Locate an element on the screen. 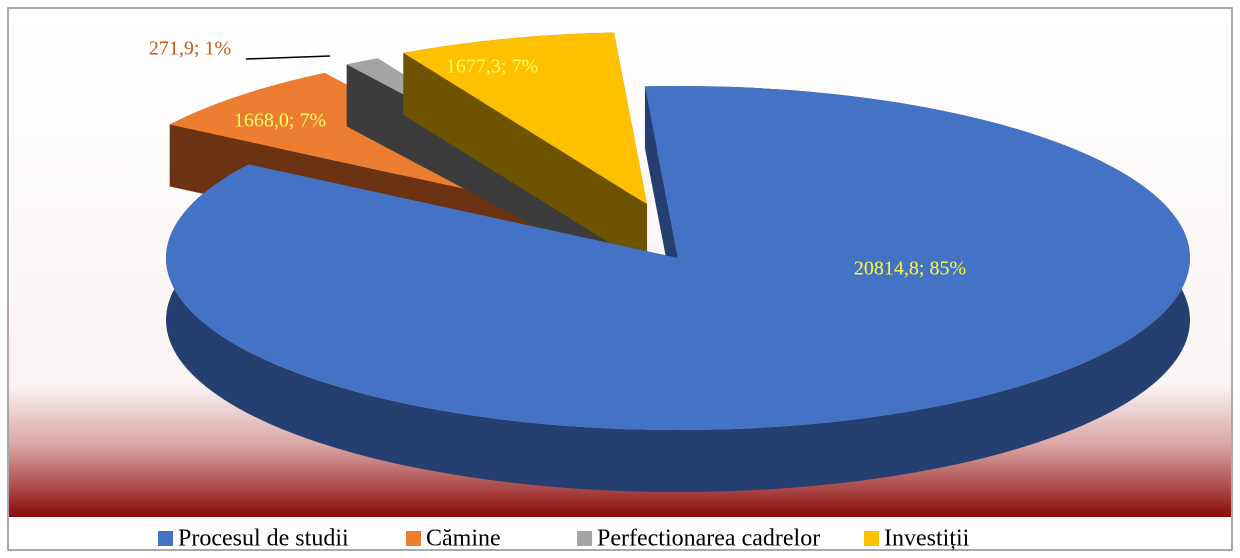 The height and width of the screenshot is (558, 1240). leader-line is located at coordinates (288, 57).